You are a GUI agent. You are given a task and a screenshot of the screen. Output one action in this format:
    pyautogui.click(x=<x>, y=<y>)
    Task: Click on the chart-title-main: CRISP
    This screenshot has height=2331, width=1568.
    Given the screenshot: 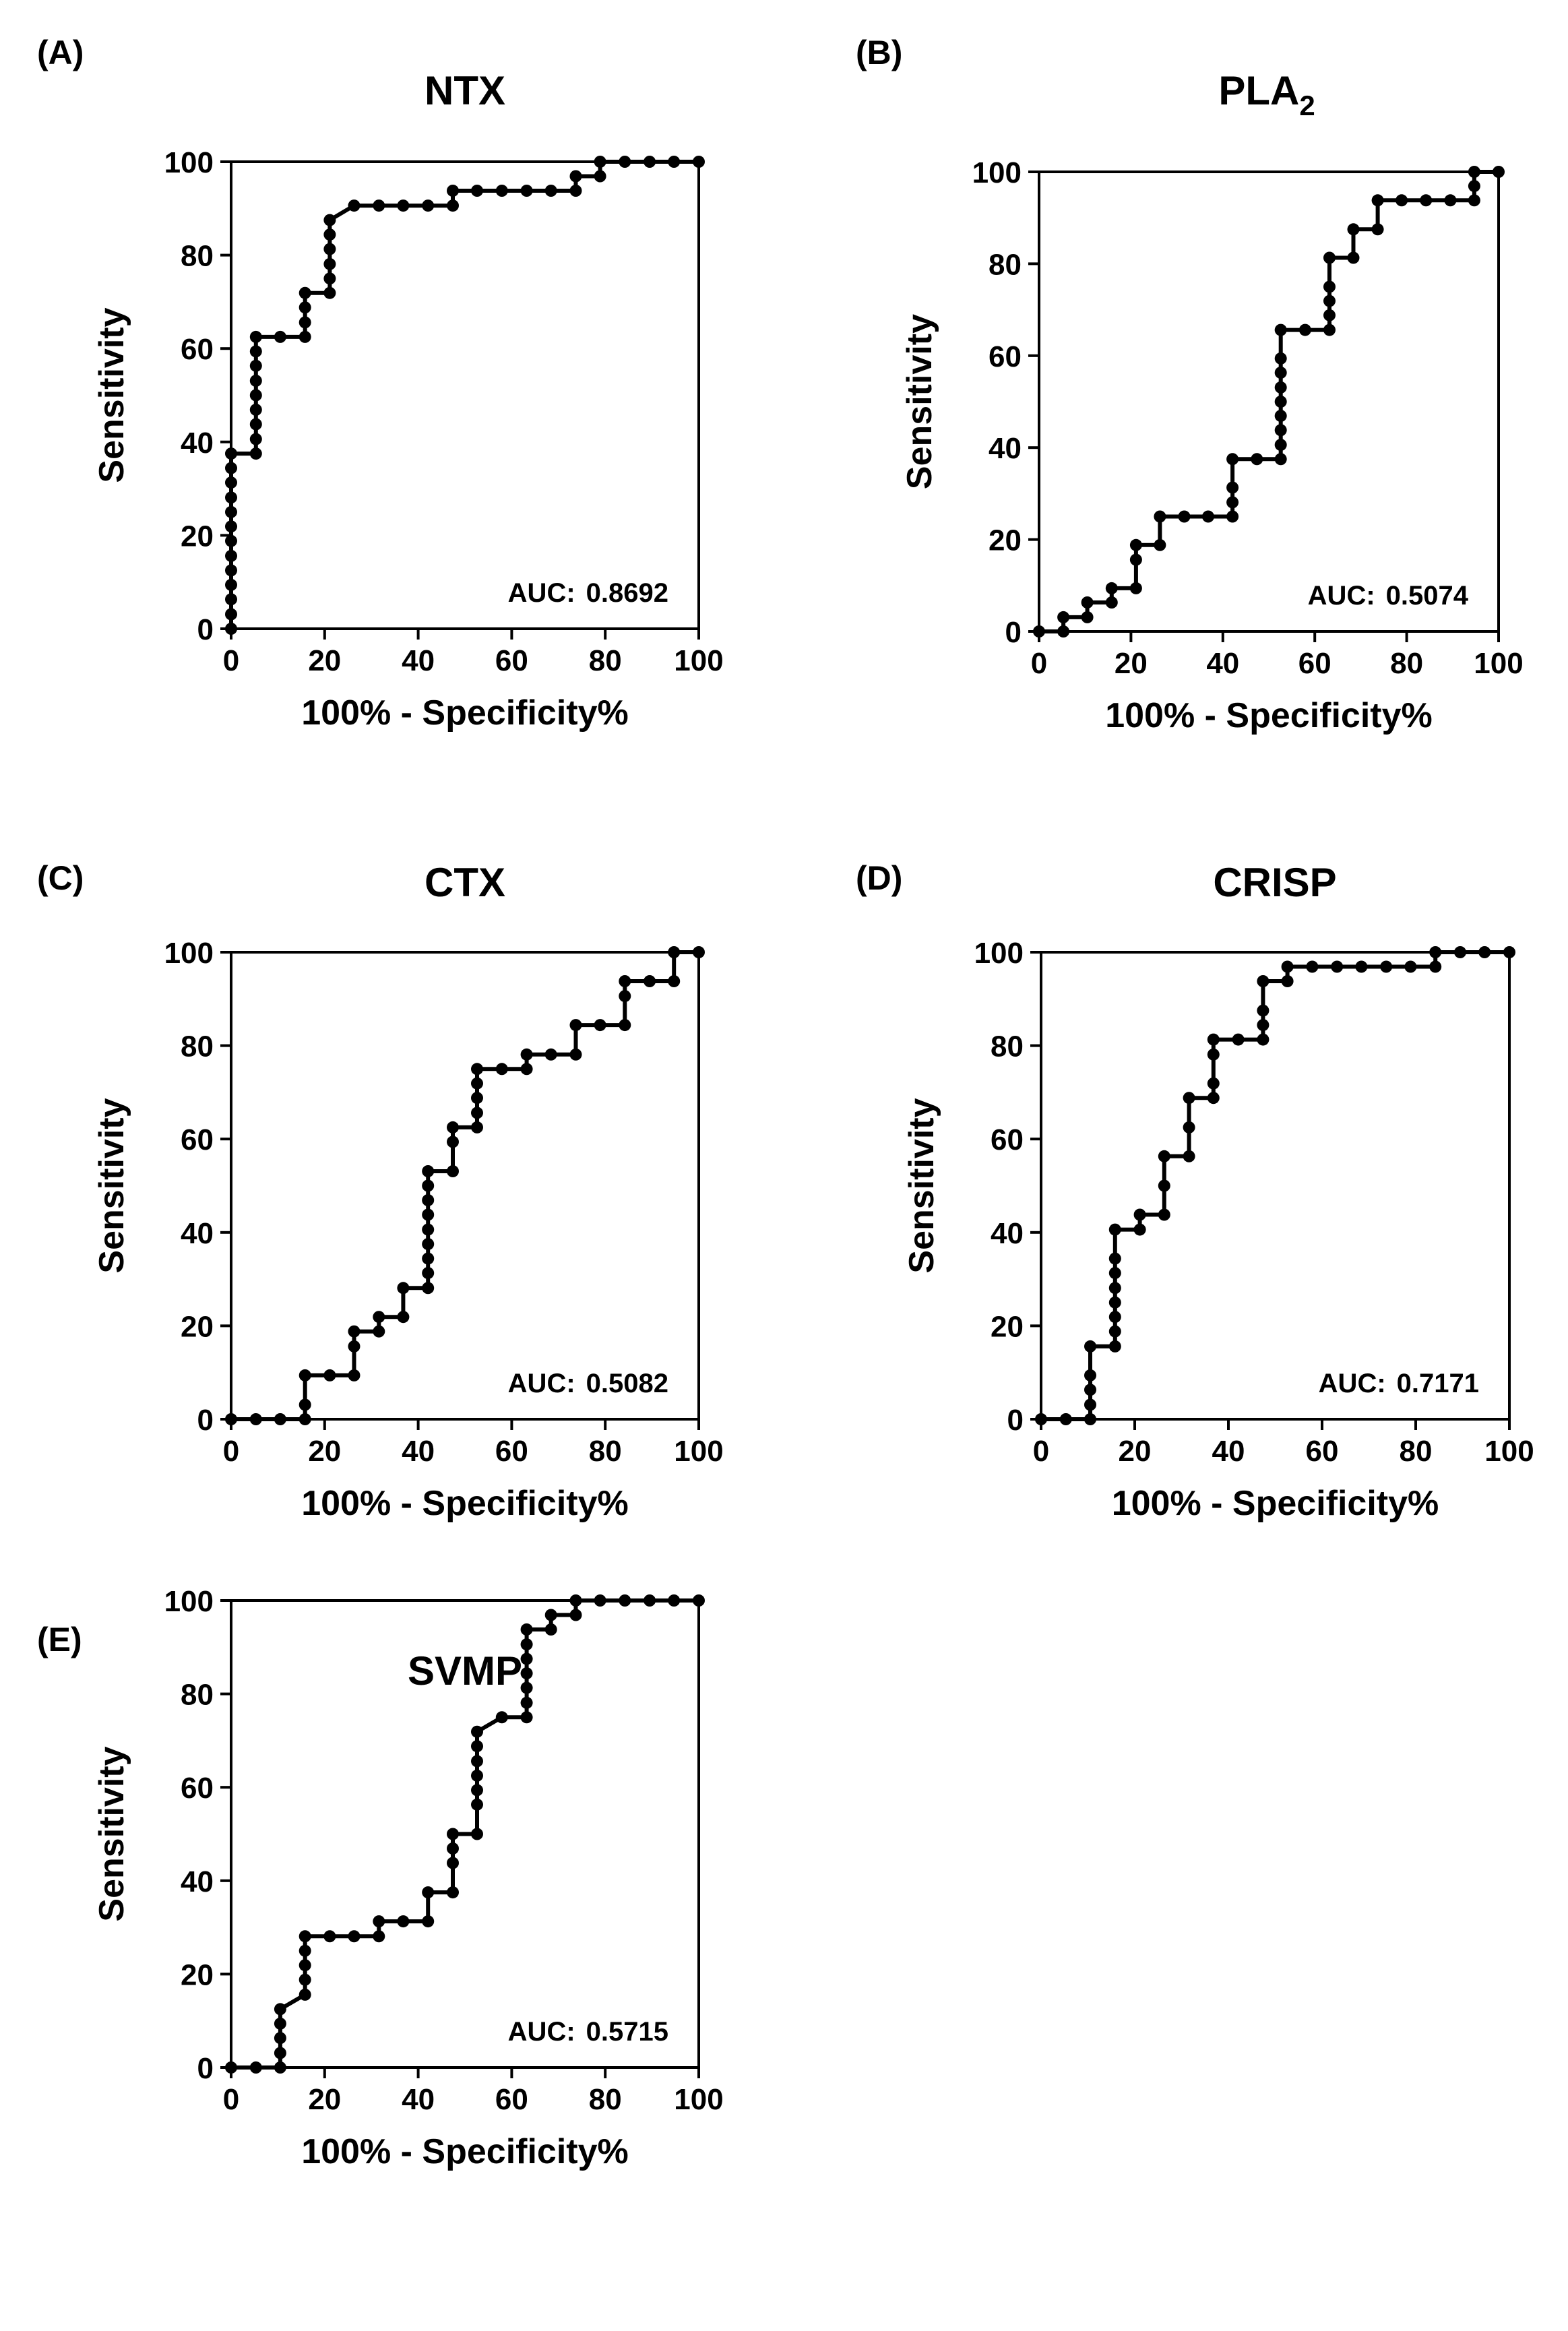 What is the action you would take?
    pyautogui.click(x=1274, y=883)
    